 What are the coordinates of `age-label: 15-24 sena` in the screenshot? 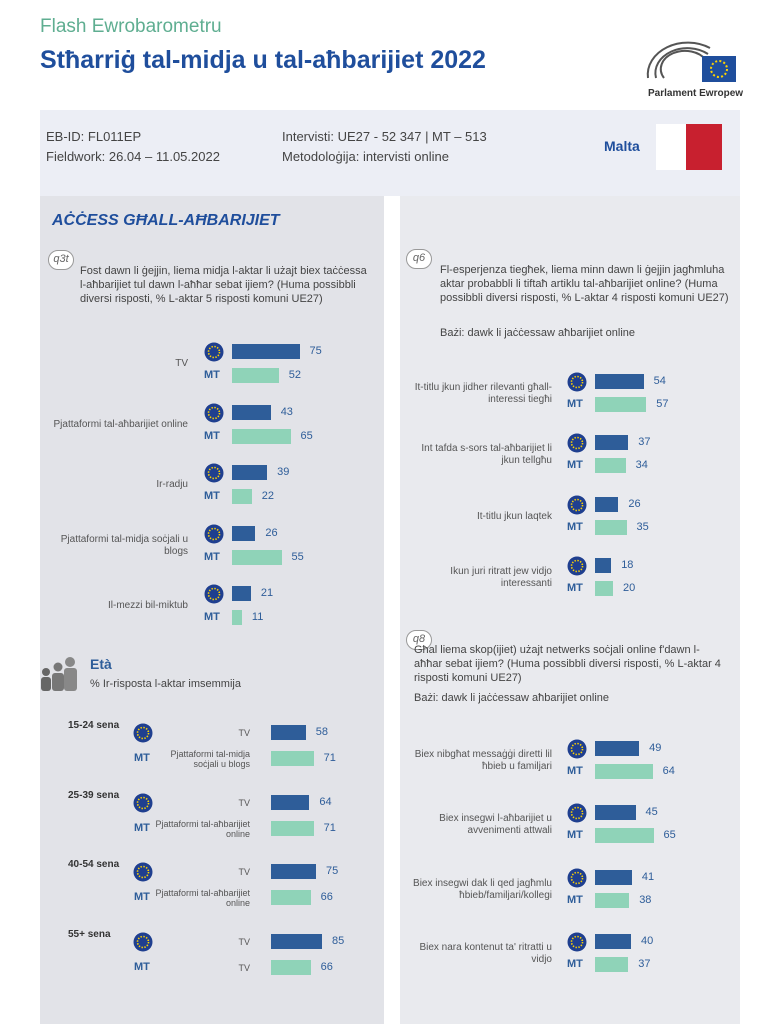 It's located at (94, 725).